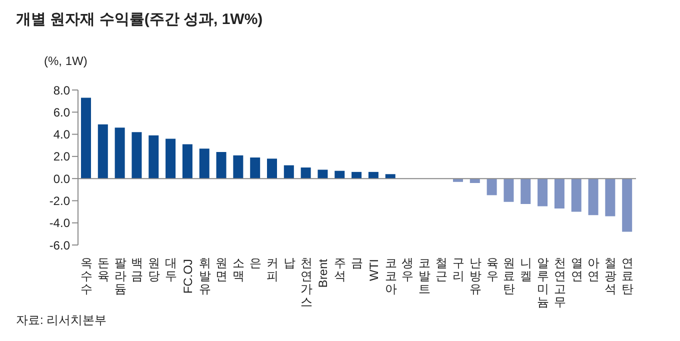 This screenshot has width=680, height=341. What do you see at coordinates (289, 263) in the screenshot?
I see `x-tick-label: 납` at bounding box center [289, 263].